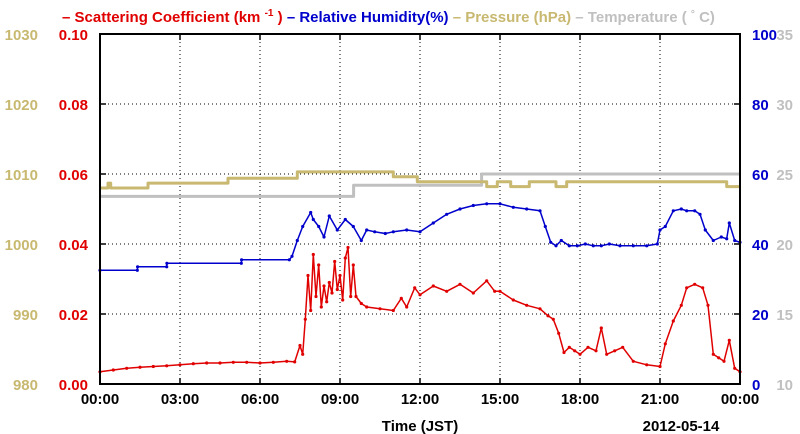 This screenshot has width=800, height=434. I want to click on humidity-tick-label: 20, so click(760, 315).